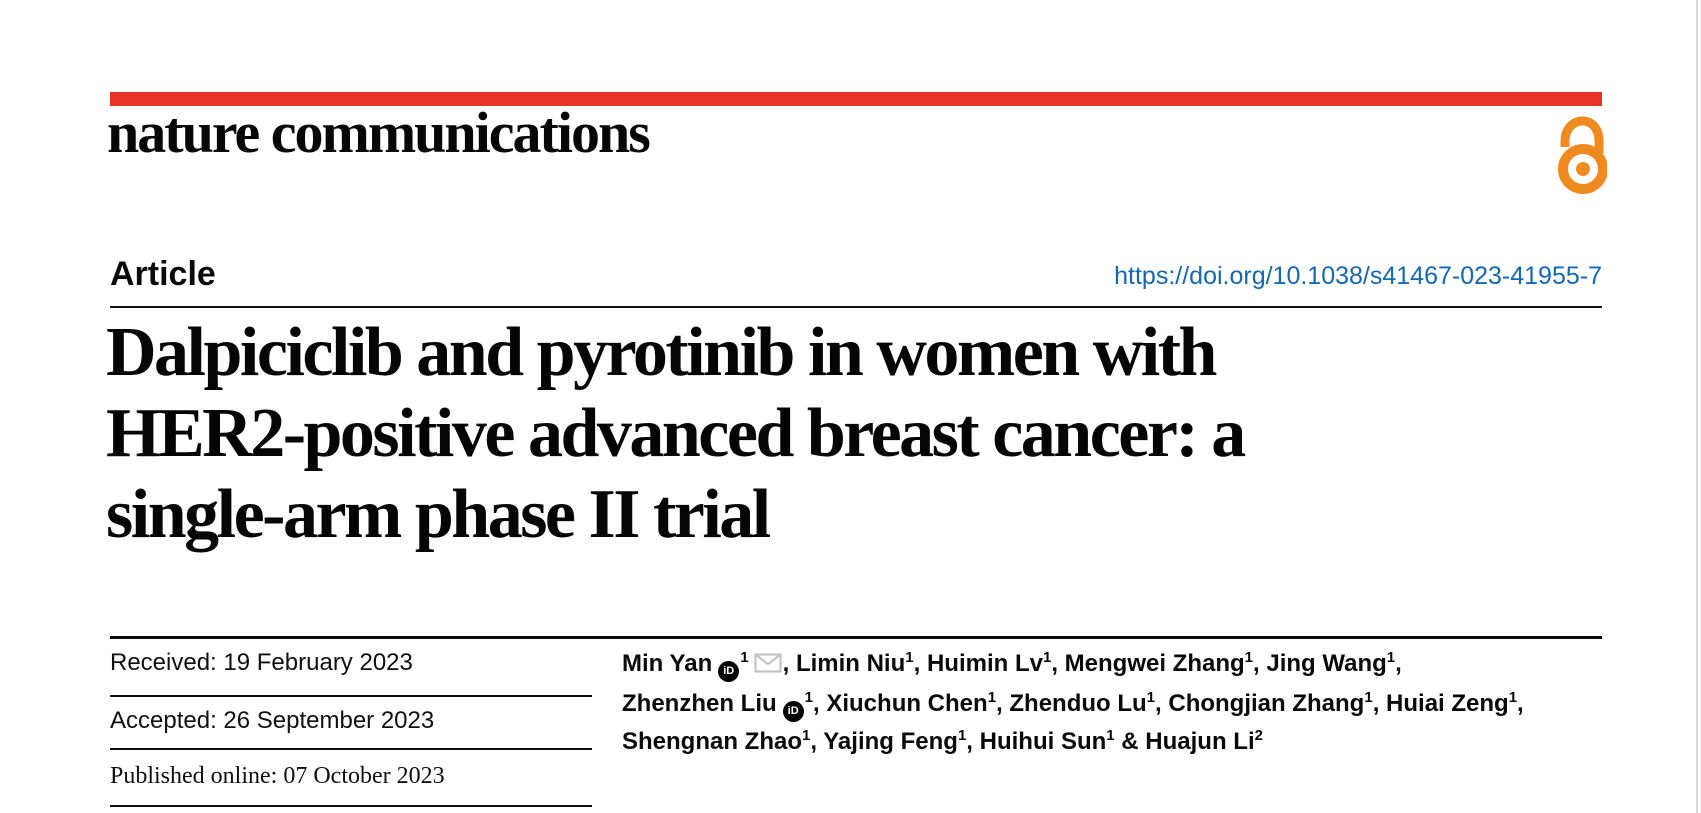  What do you see at coordinates (661, 352) in the screenshot?
I see `title-line-1: Dalpiciclib and pyrotinib in women with` at bounding box center [661, 352].